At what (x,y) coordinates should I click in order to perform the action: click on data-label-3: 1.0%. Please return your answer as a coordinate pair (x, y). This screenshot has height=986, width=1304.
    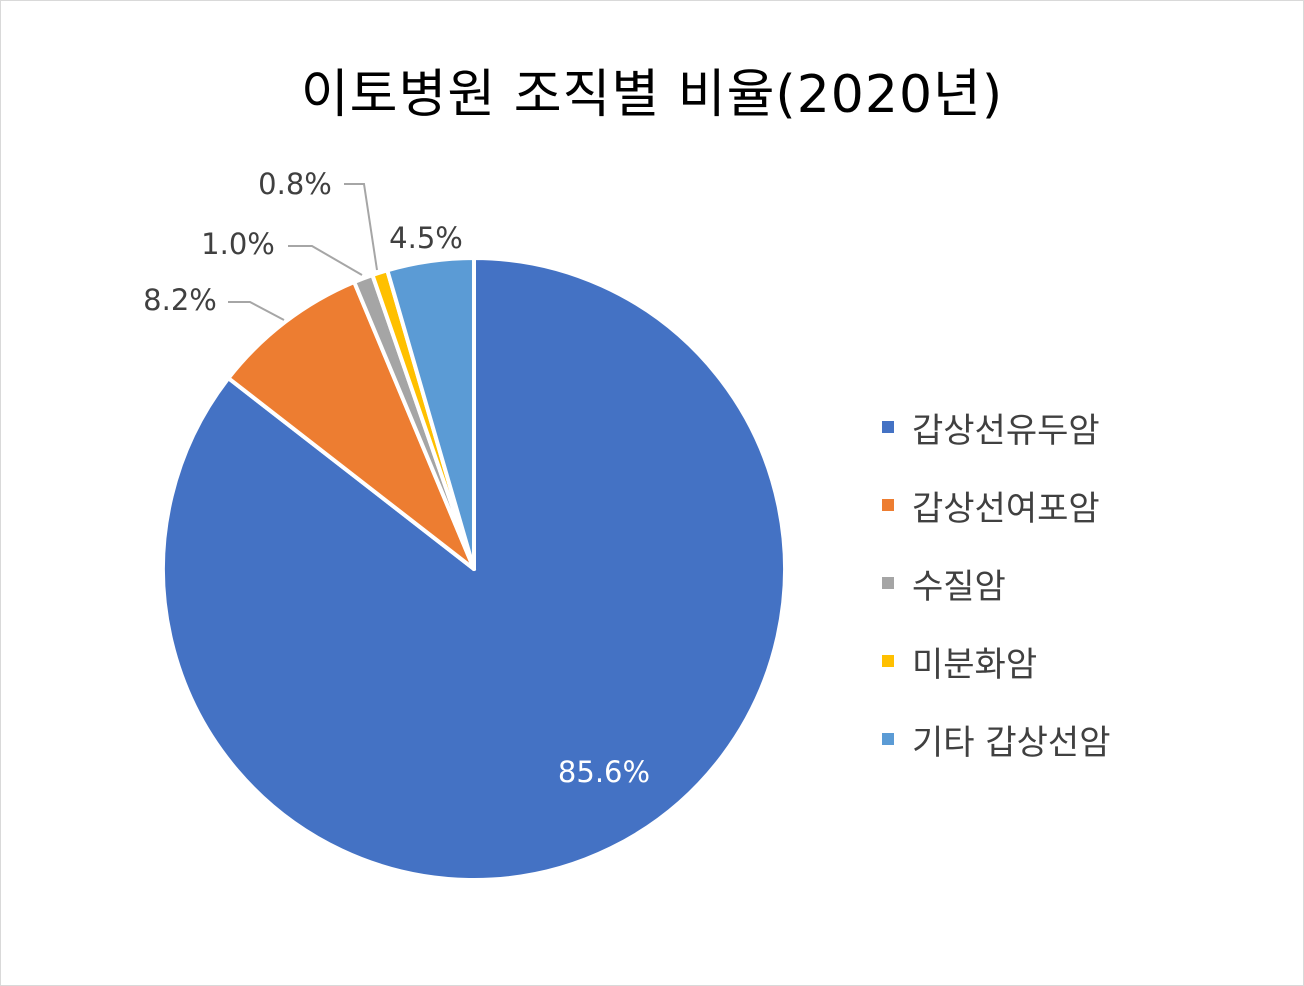
    Looking at the image, I should click on (238, 244).